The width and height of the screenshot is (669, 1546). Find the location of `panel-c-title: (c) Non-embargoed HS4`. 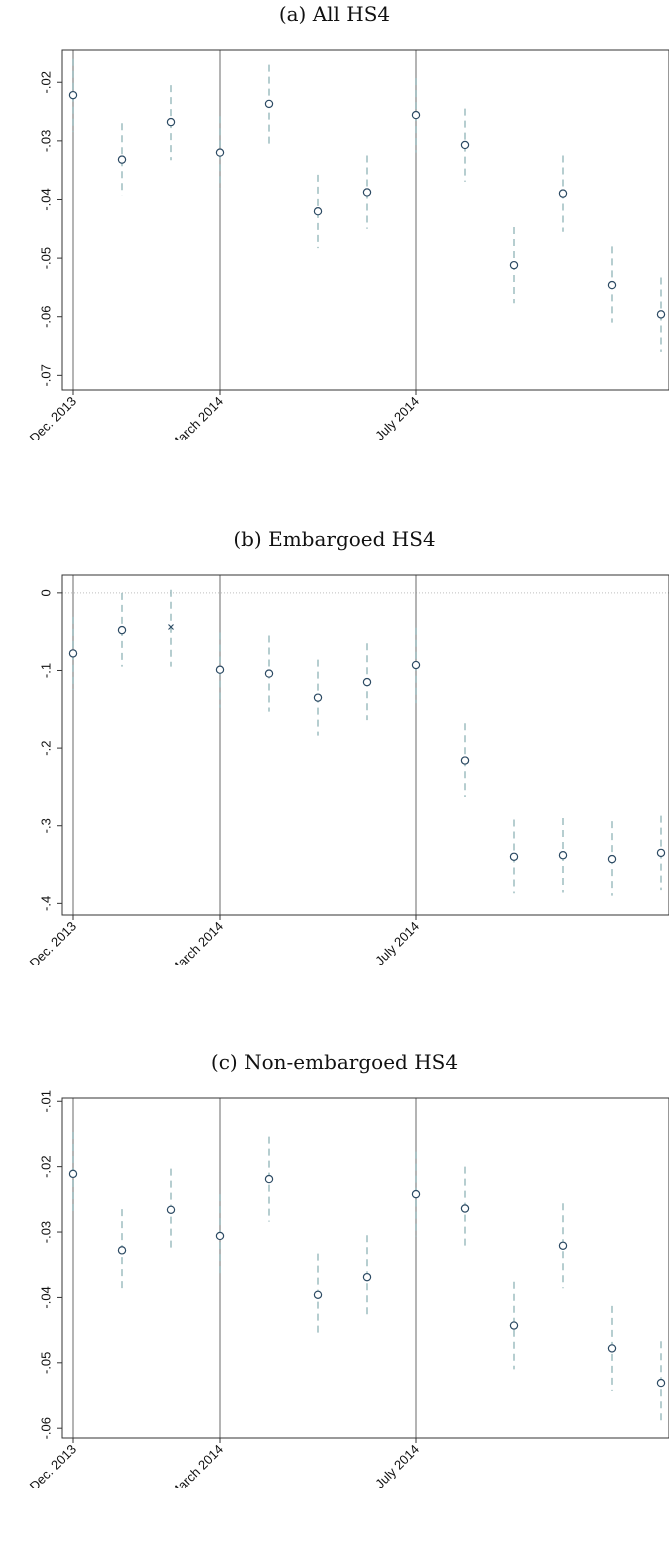

panel-c-title: (c) Non-embargoed HS4 is located at coordinates (334, 1062).